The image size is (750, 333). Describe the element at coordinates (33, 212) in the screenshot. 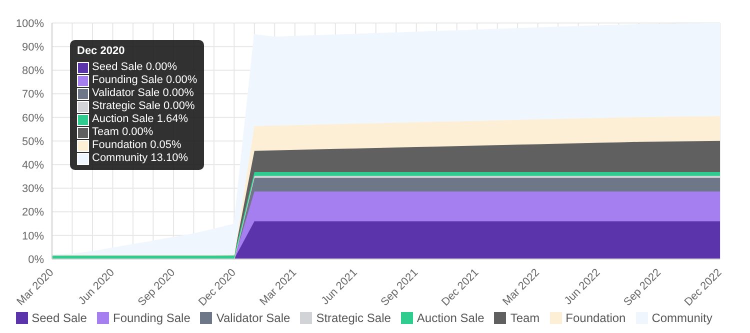

I see `y-tick-label: 20%` at that location.